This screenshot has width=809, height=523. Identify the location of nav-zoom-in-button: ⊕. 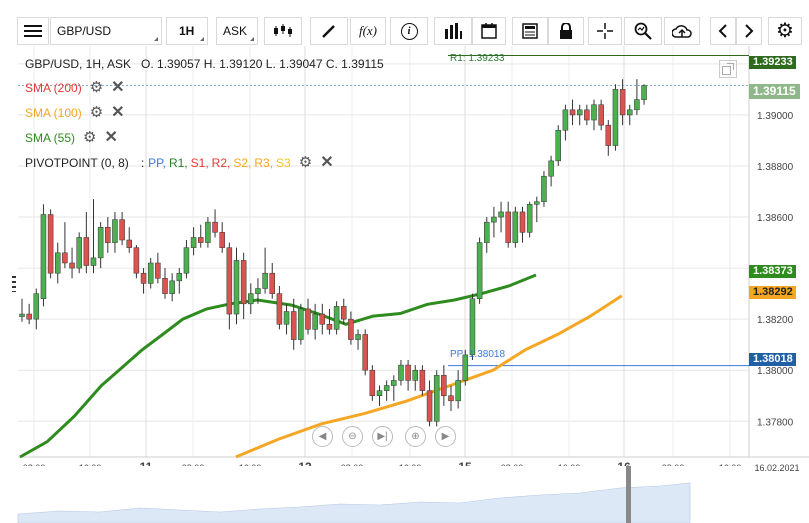
(415, 436).